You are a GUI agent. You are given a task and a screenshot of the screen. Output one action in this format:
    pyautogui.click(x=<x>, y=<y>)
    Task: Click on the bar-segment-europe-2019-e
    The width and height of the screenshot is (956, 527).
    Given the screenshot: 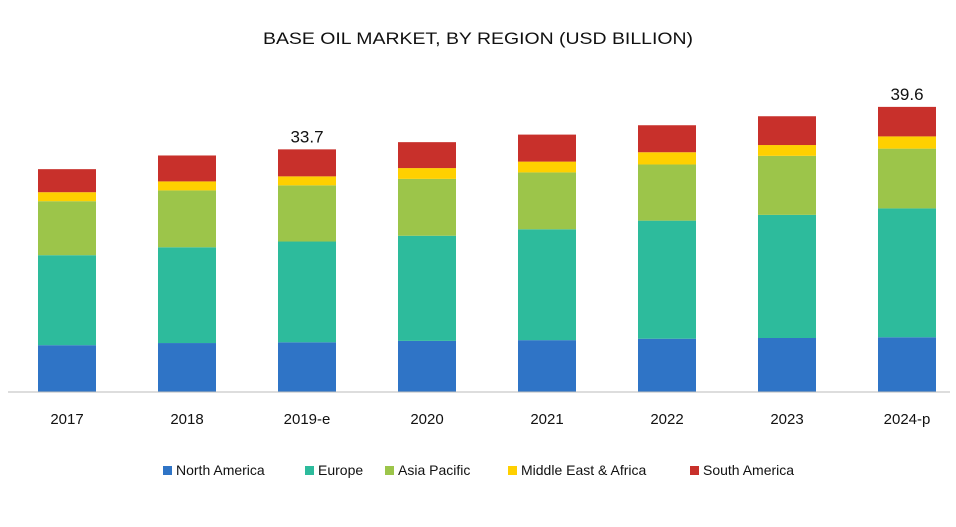 What is the action you would take?
    pyautogui.click(x=307, y=292)
    